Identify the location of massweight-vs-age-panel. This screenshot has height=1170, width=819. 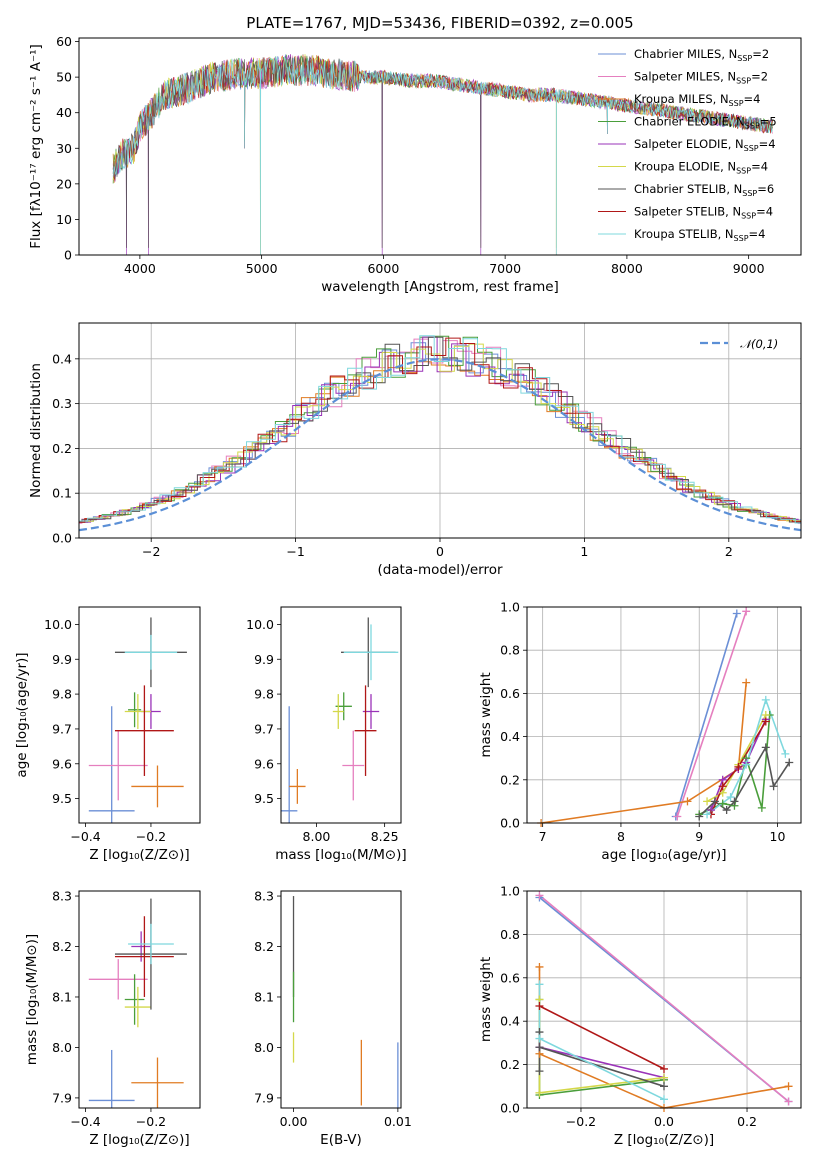
(662, 716).